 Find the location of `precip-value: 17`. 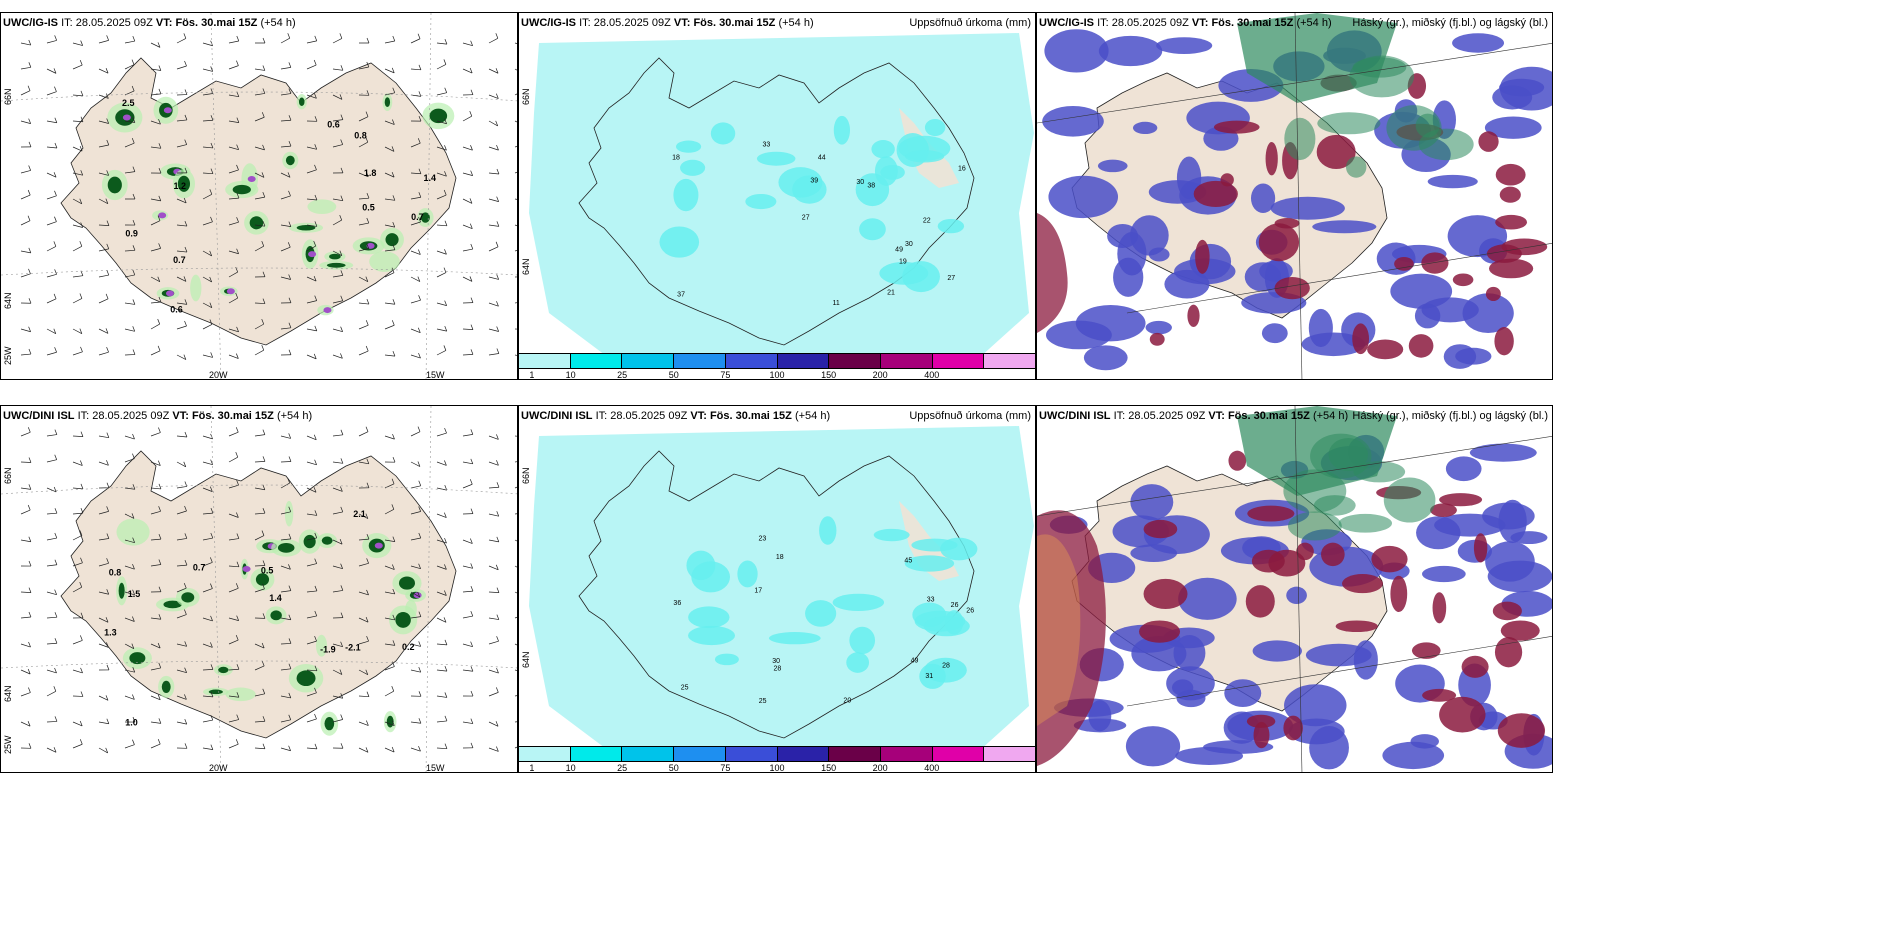

precip-value: 17 is located at coordinates (758, 591).